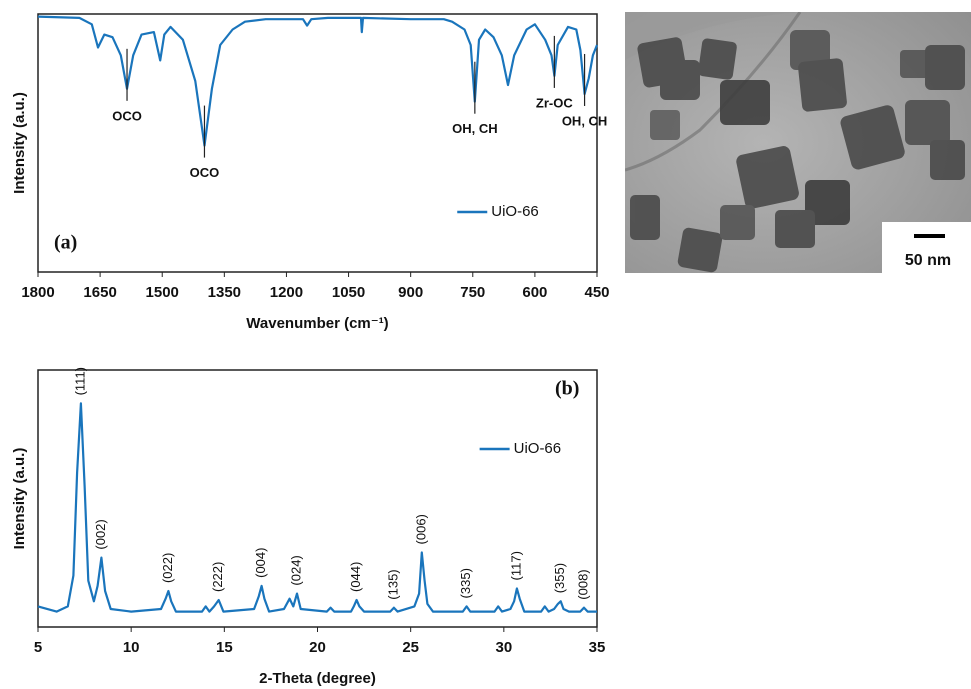 The height and width of the screenshot is (689, 971). Describe the element at coordinates (79, 381) in the screenshot. I see `peak-label: (111)` at that location.